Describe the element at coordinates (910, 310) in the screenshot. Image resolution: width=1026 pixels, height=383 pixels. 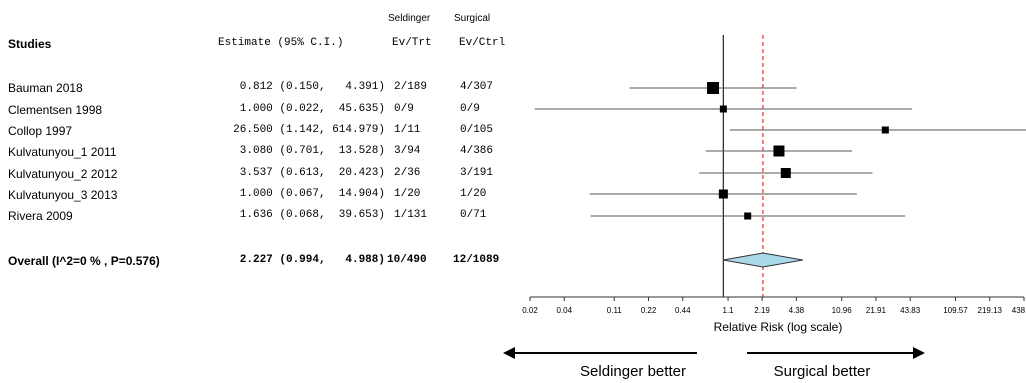
I see `x-tick-label: 43.83` at that location.